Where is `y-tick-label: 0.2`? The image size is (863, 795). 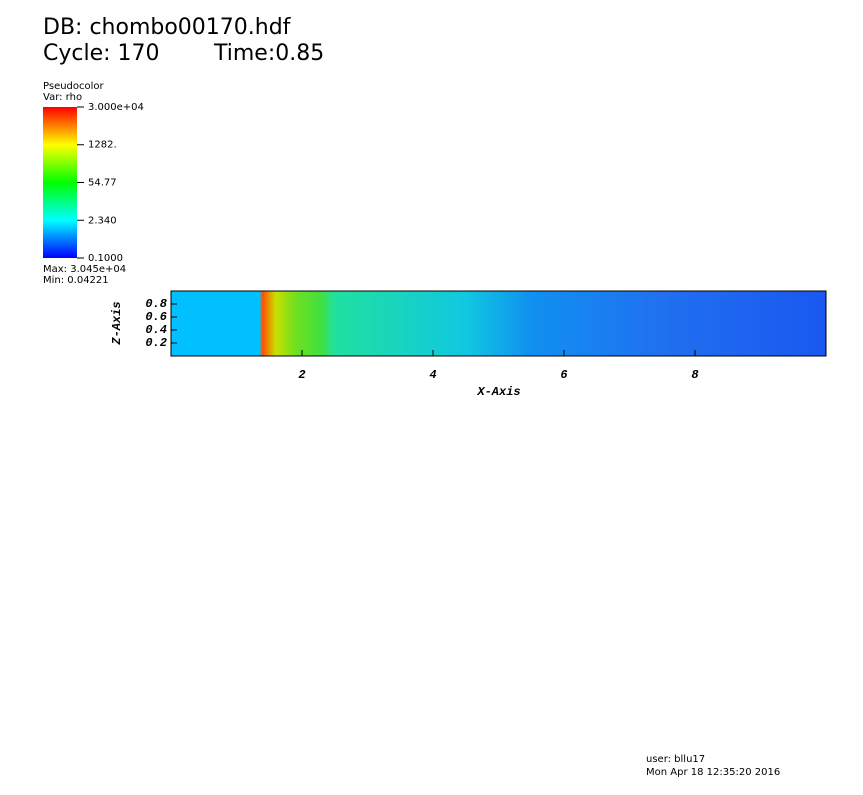
y-tick-label: 0.2 is located at coordinates (156, 343).